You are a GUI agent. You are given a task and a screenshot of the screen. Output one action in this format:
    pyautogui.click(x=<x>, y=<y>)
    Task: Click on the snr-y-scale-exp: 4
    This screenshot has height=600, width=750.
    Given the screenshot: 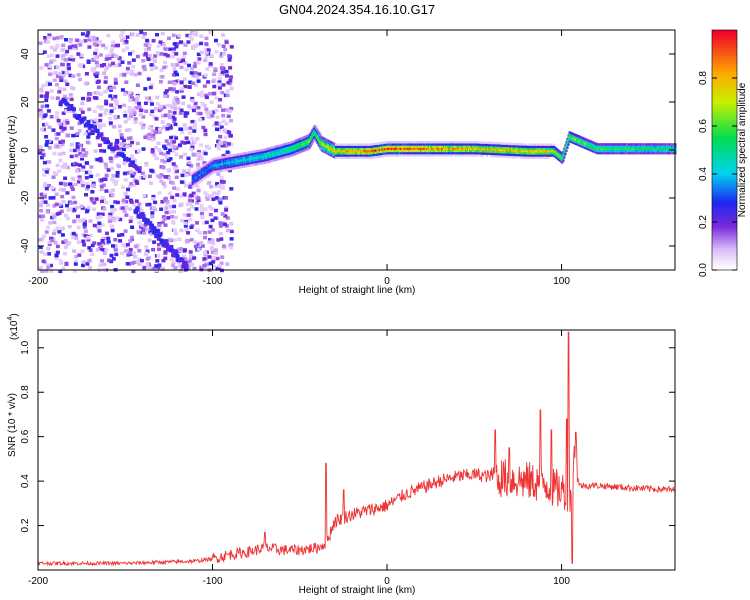 What is the action you would take?
    pyautogui.click(x=10, y=319)
    